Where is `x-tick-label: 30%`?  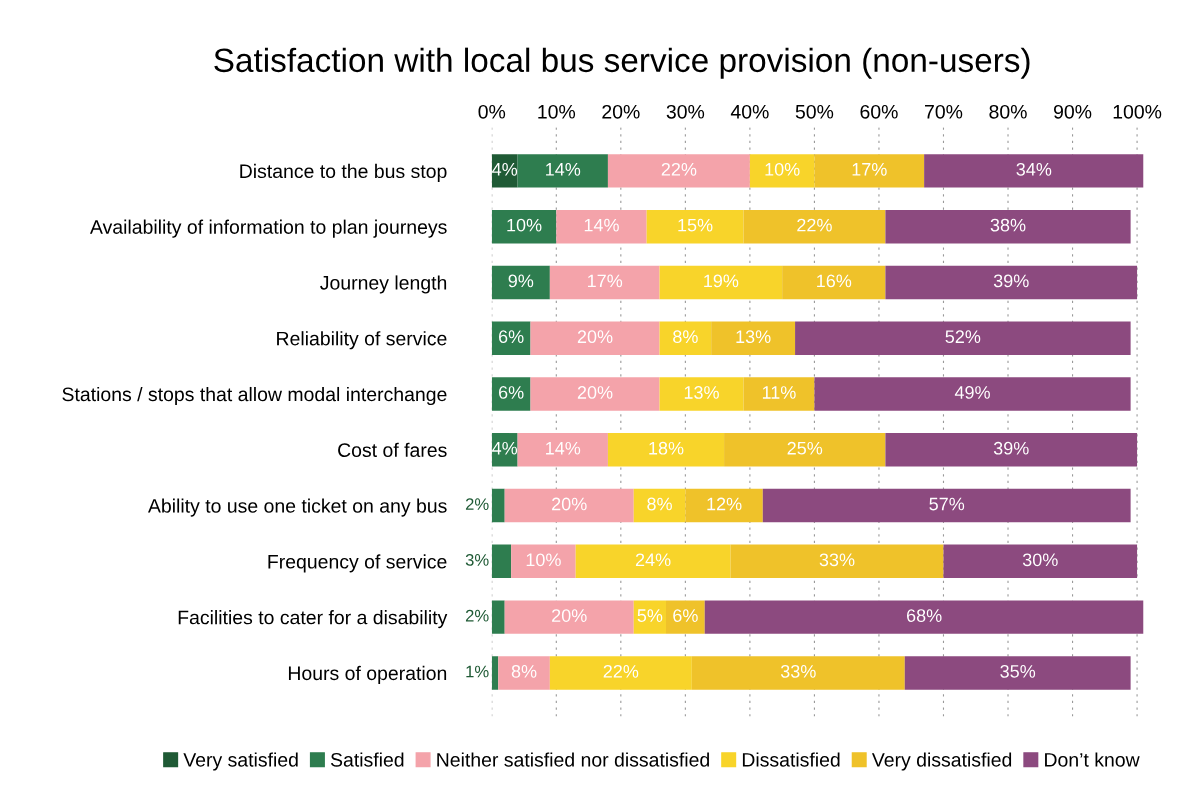
x-tick-label: 30% is located at coordinates (685, 111).